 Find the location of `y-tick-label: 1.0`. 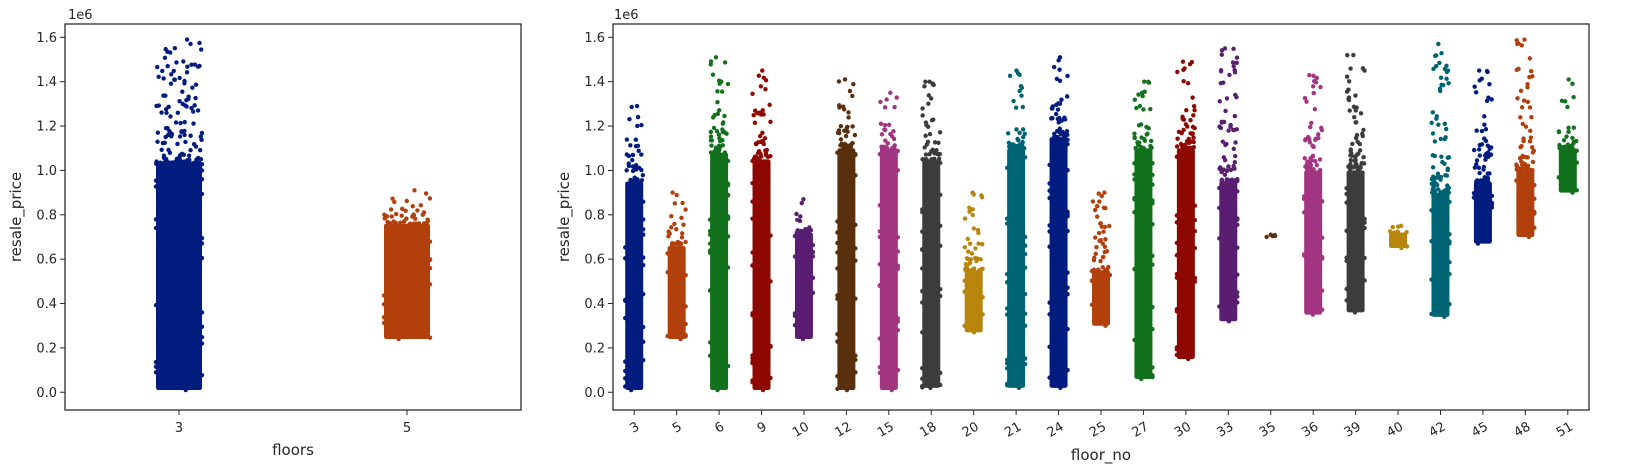

y-tick-label: 1.0 is located at coordinates (46, 171).